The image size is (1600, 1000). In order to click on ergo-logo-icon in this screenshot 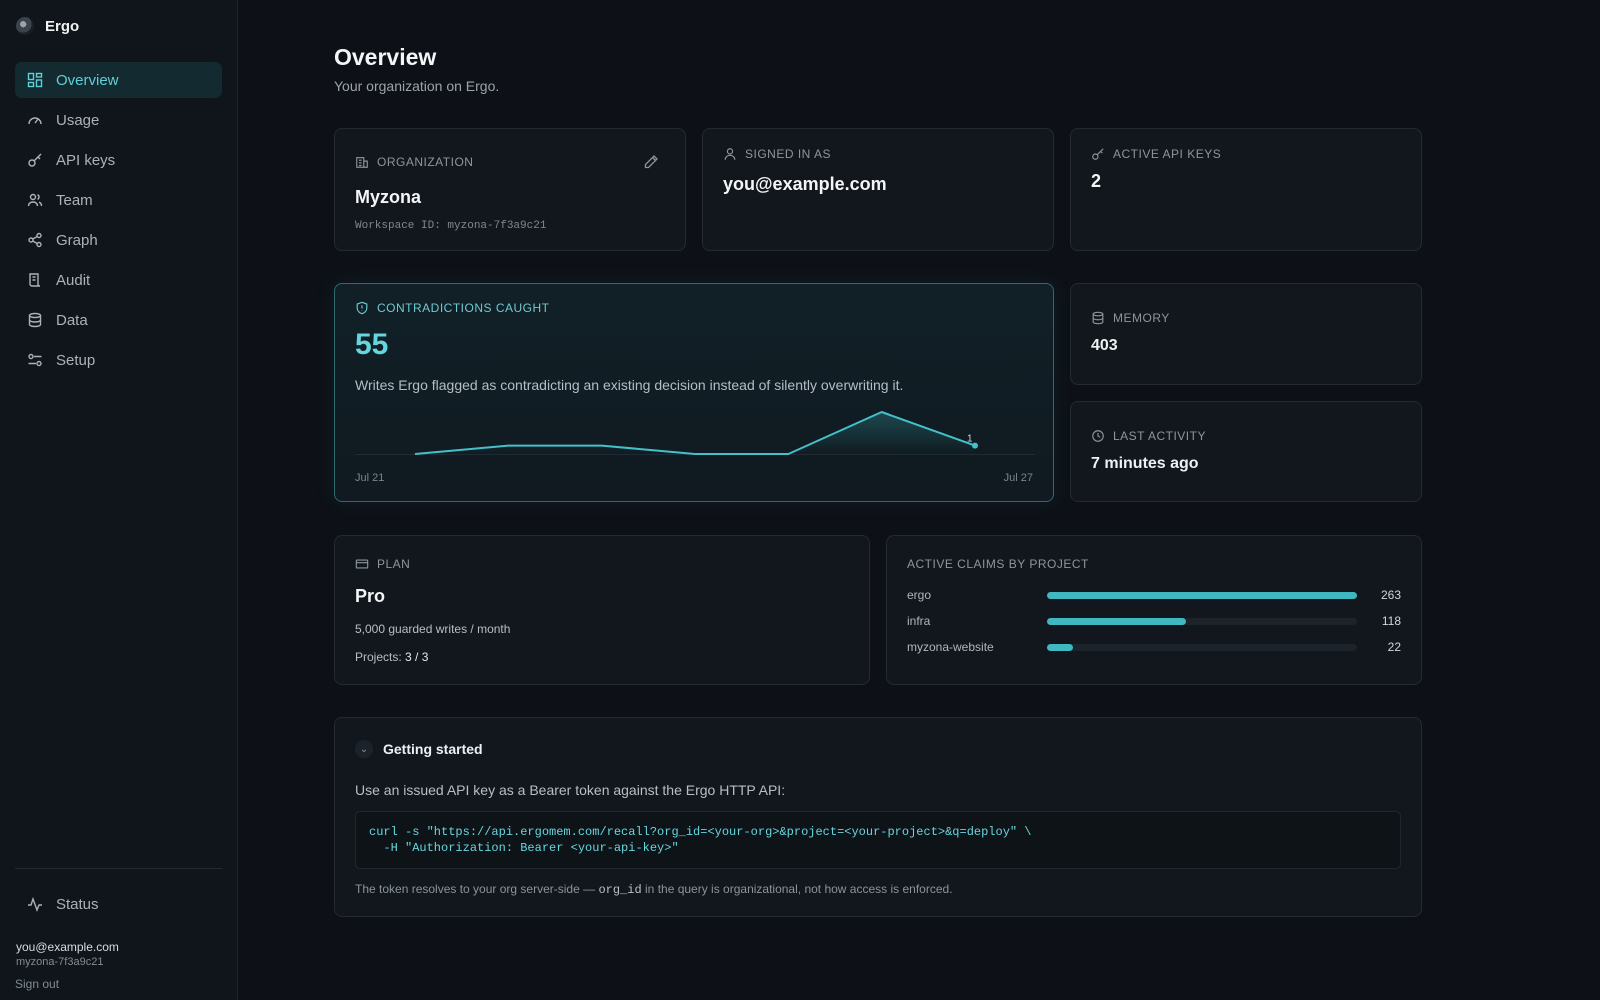, I will do `click(25, 26)`.